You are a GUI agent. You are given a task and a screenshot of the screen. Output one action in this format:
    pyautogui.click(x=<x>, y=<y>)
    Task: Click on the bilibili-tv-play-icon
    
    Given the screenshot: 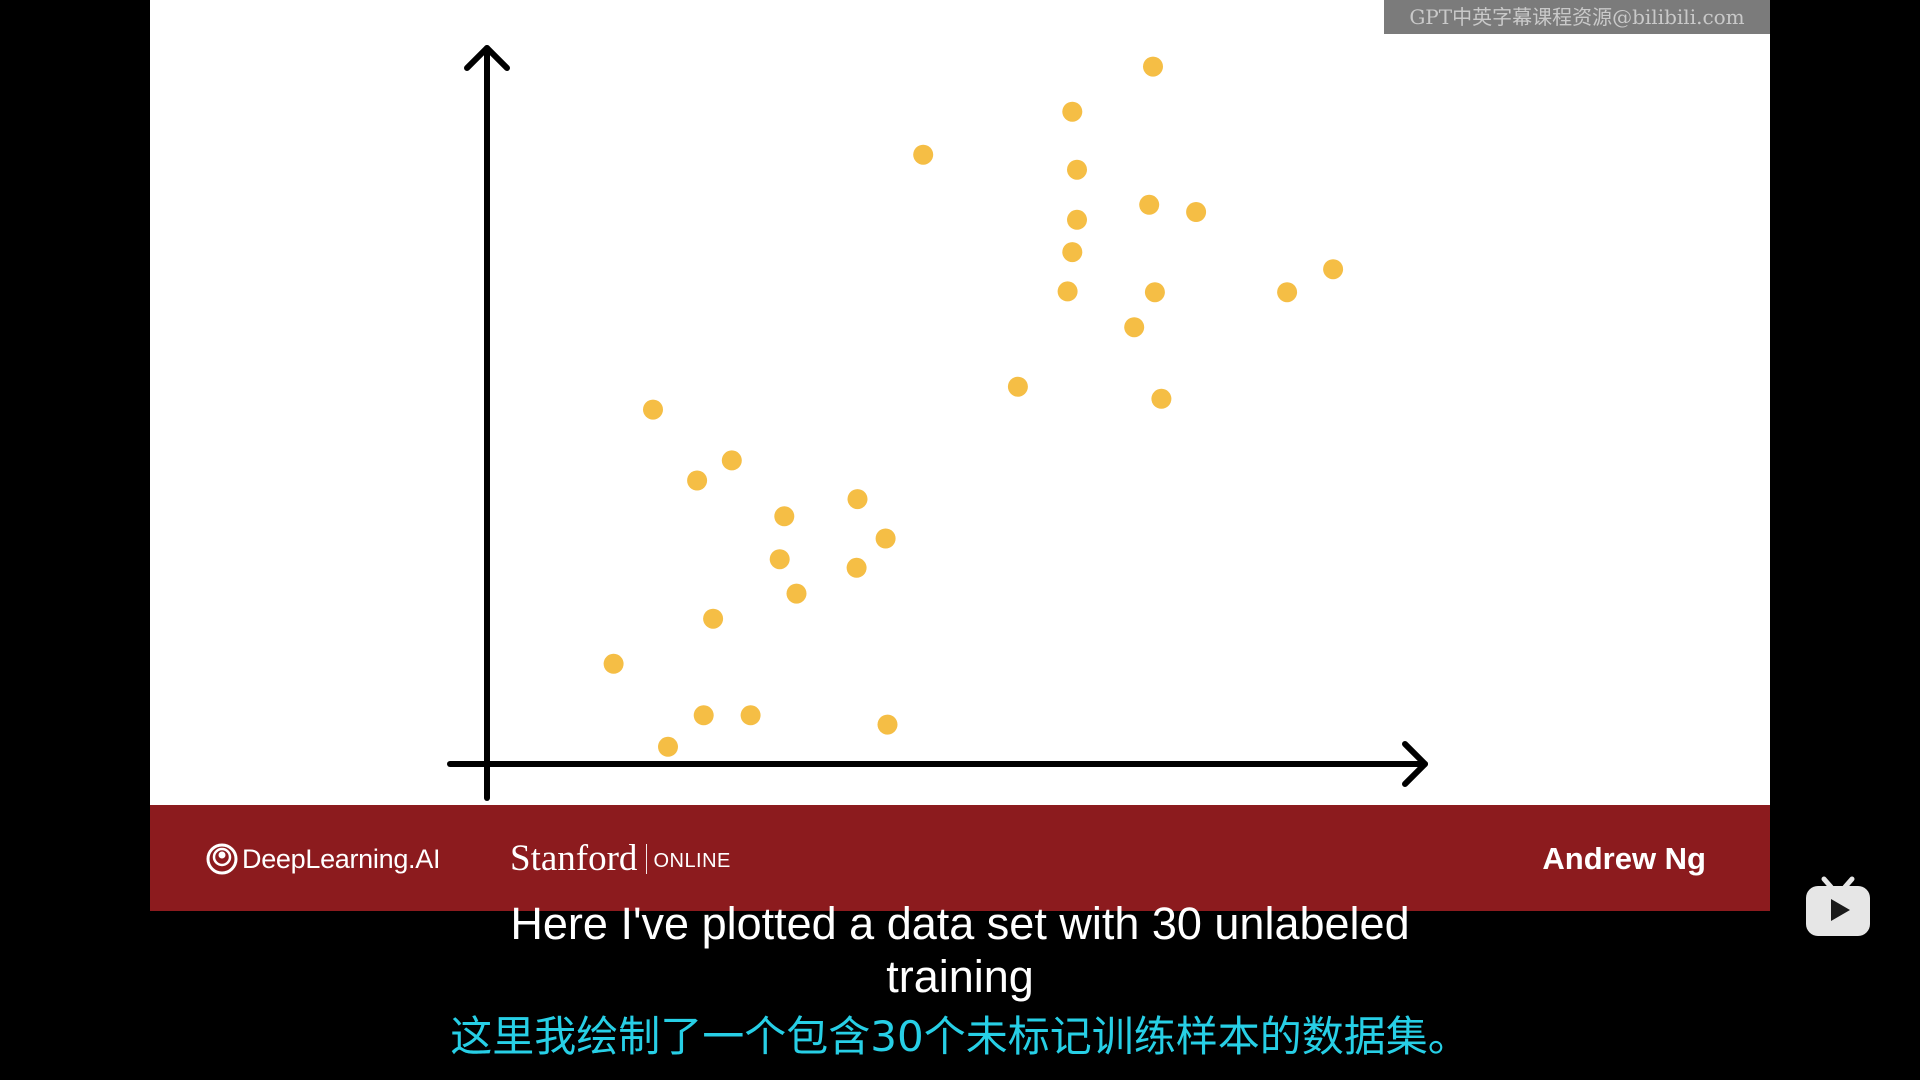 What is the action you would take?
    pyautogui.click(x=1838, y=907)
    